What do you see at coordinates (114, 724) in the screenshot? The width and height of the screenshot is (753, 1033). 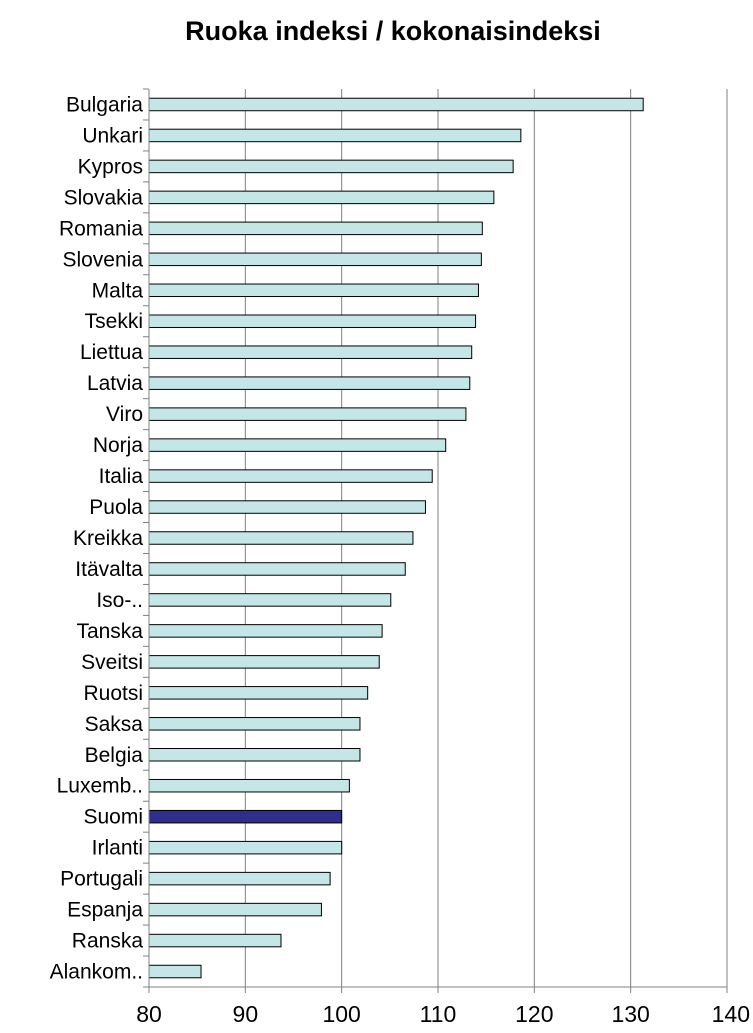 I see `category-label-20: Saksa` at bounding box center [114, 724].